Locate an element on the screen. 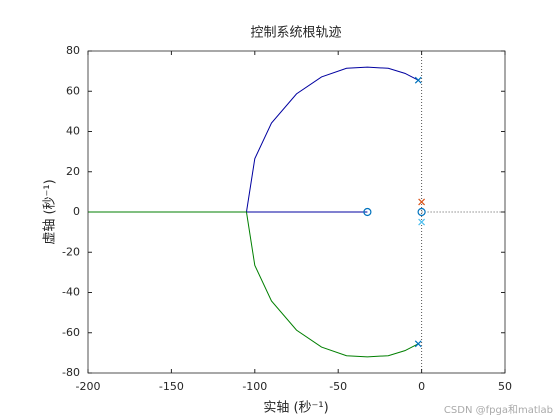 Image resolution: width=560 pixels, height=420 pixels. x-tick-label: -50 is located at coordinates (338, 386).